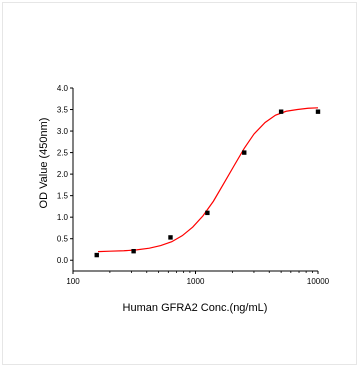 Image resolution: width=361 pixels, height=369 pixels. What do you see at coordinates (63, 153) in the screenshot?
I see `y-tick-label: 2.5` at bounding box center [63, 153].